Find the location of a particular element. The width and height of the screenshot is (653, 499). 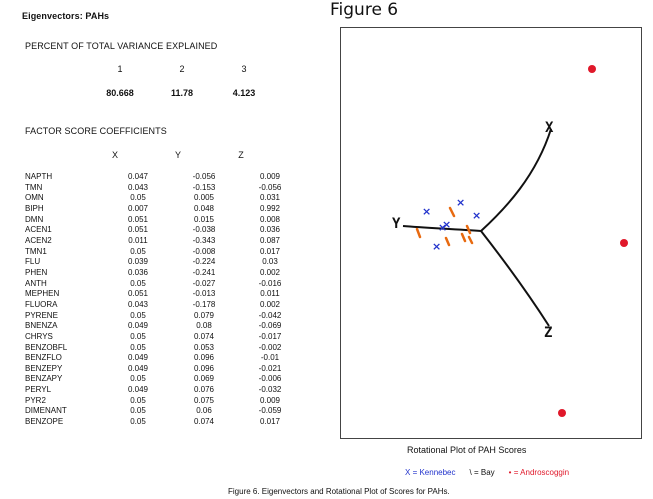

table-row: OMN 0.05 0.005 0.031 is located at coordinates (164, 198).